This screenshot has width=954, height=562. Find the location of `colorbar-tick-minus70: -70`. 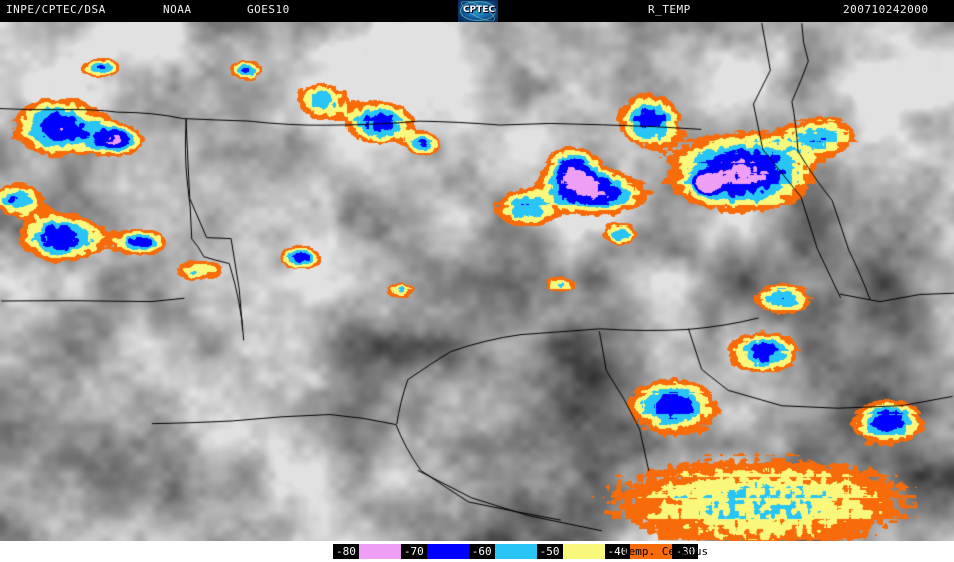

colorbar-tick-minus70: -70 is located at coordinates (413, 551).